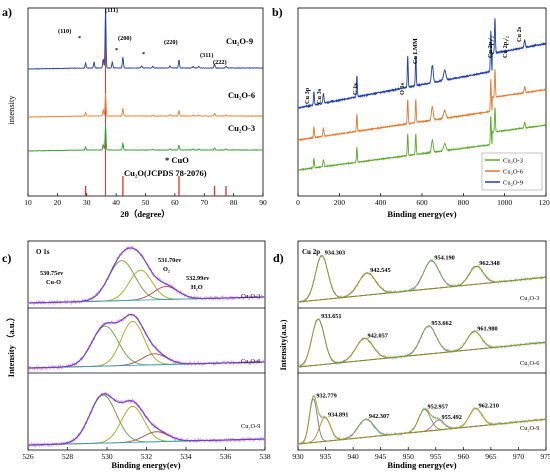  What do you see at coordinates (311, 252) in the screenshot?
I see `panel-d-title: Cu 2p` at bounding box center [311, 252].